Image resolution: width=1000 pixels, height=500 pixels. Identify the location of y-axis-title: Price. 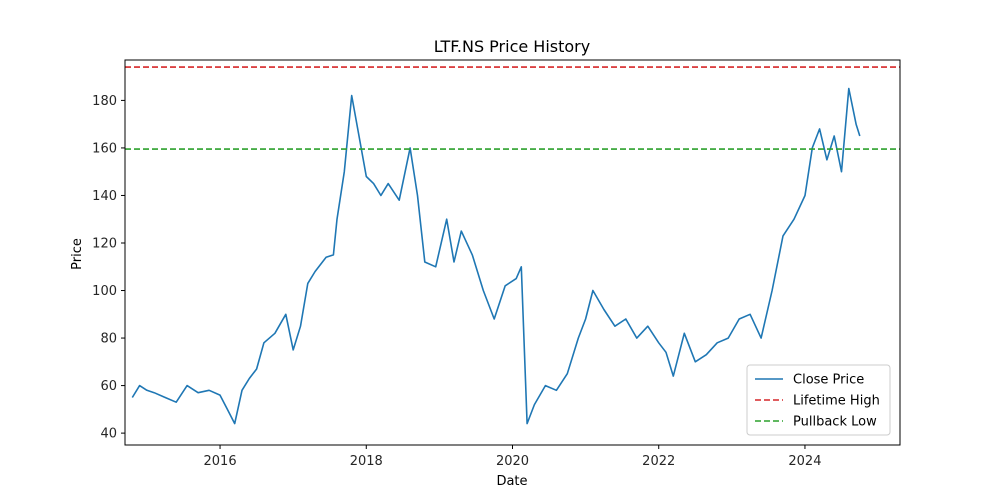
(77, 254).